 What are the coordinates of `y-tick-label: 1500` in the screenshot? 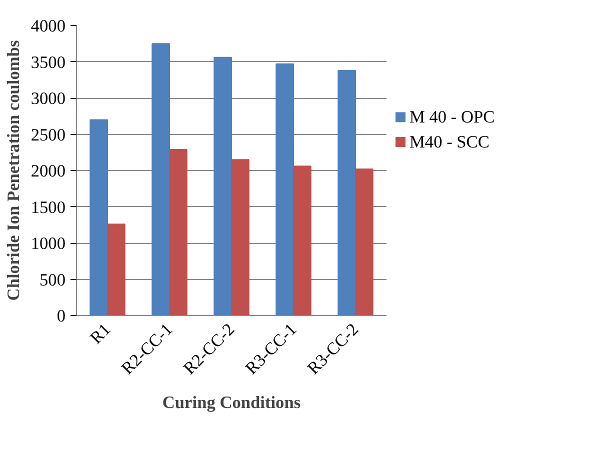 It's located at (48, 207).